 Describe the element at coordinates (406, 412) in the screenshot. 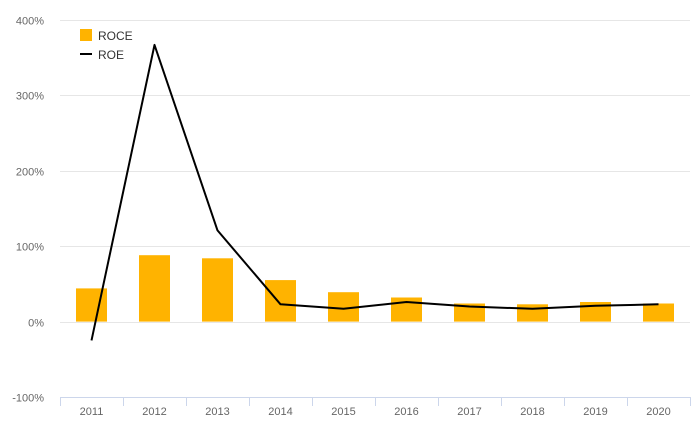

I see `x-tick-label: 2016` at that location.